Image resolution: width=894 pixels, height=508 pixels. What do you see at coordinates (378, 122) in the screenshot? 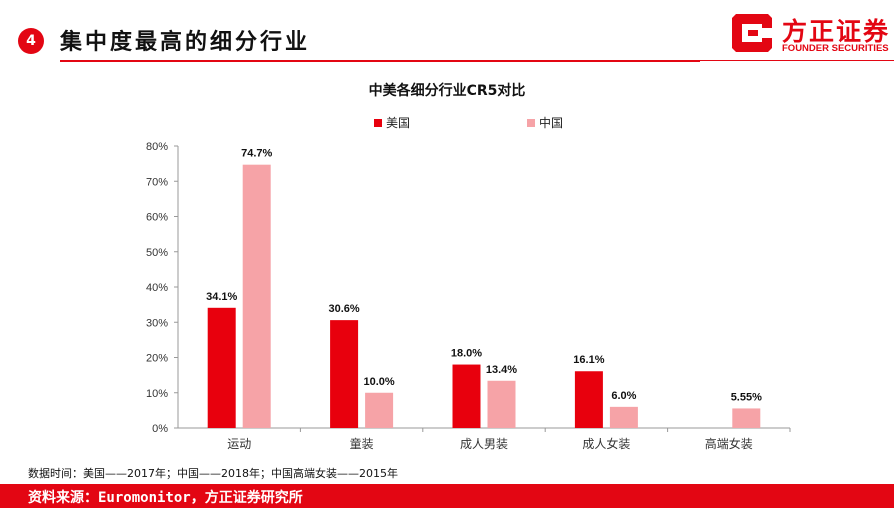
I see `legend-swatch-us` at bounding box center [378, 122].